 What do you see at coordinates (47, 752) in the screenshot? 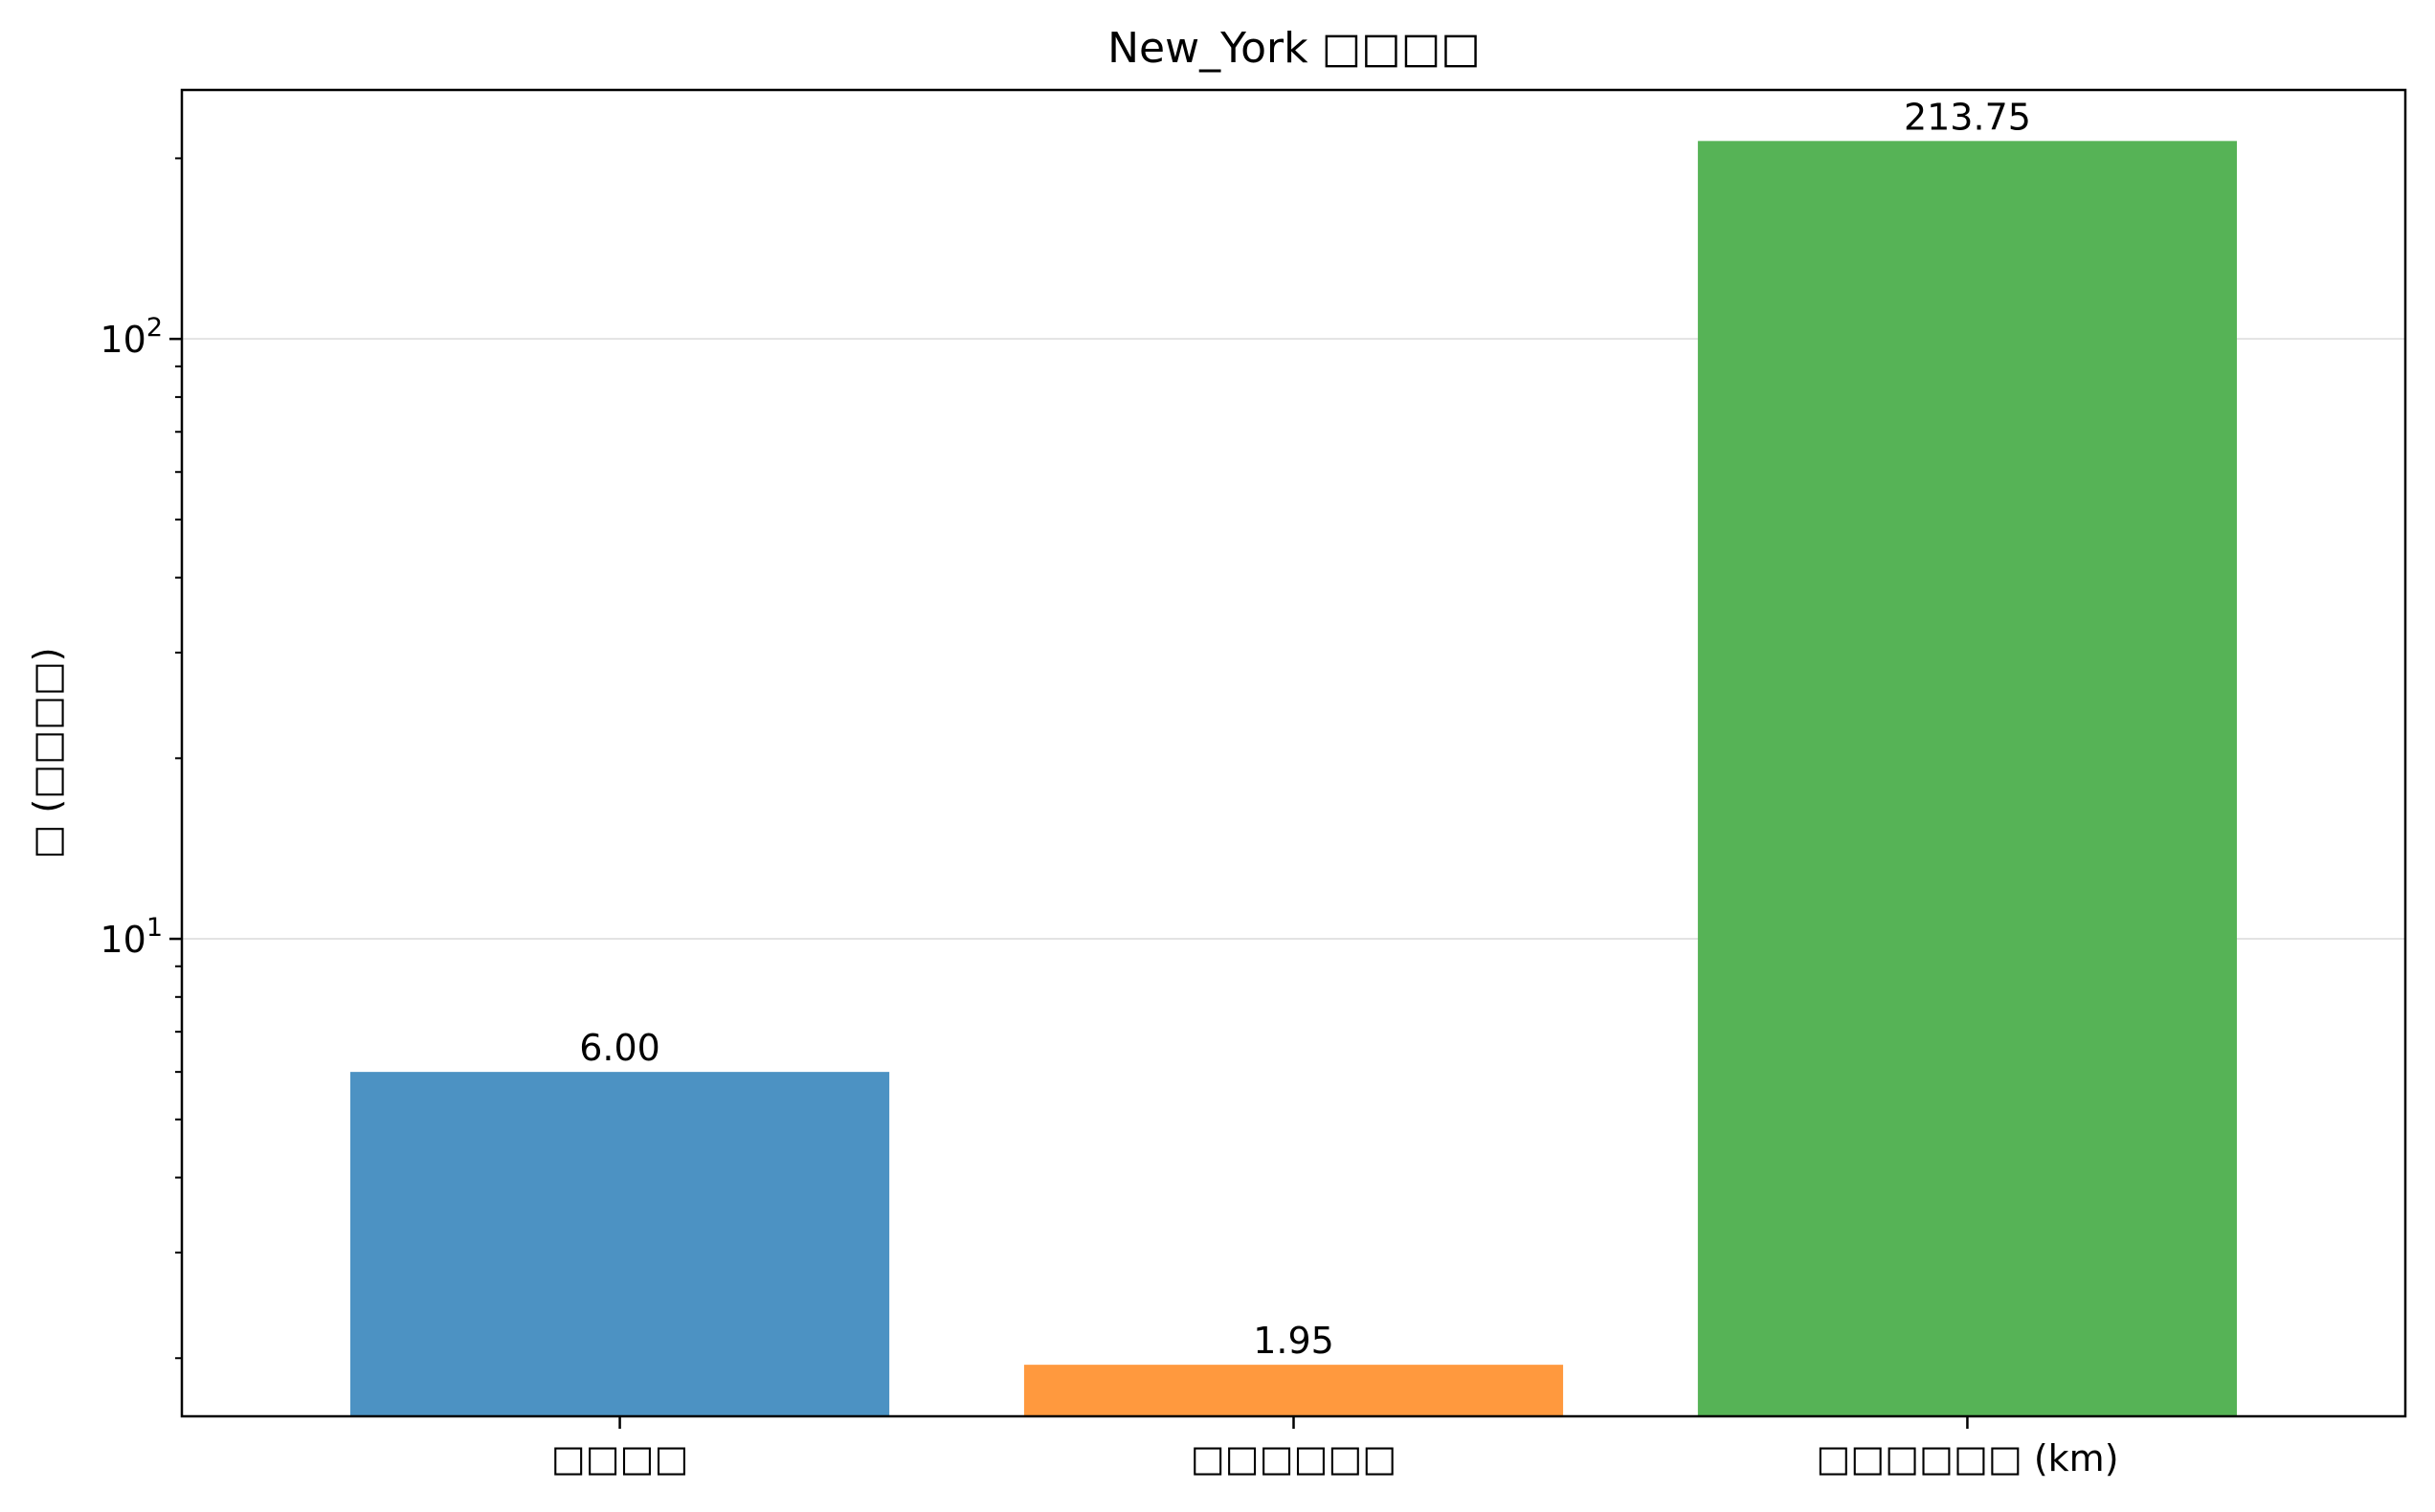
I see `y-axis-label: □ (□□□□)` at bounding box center [47, 752].